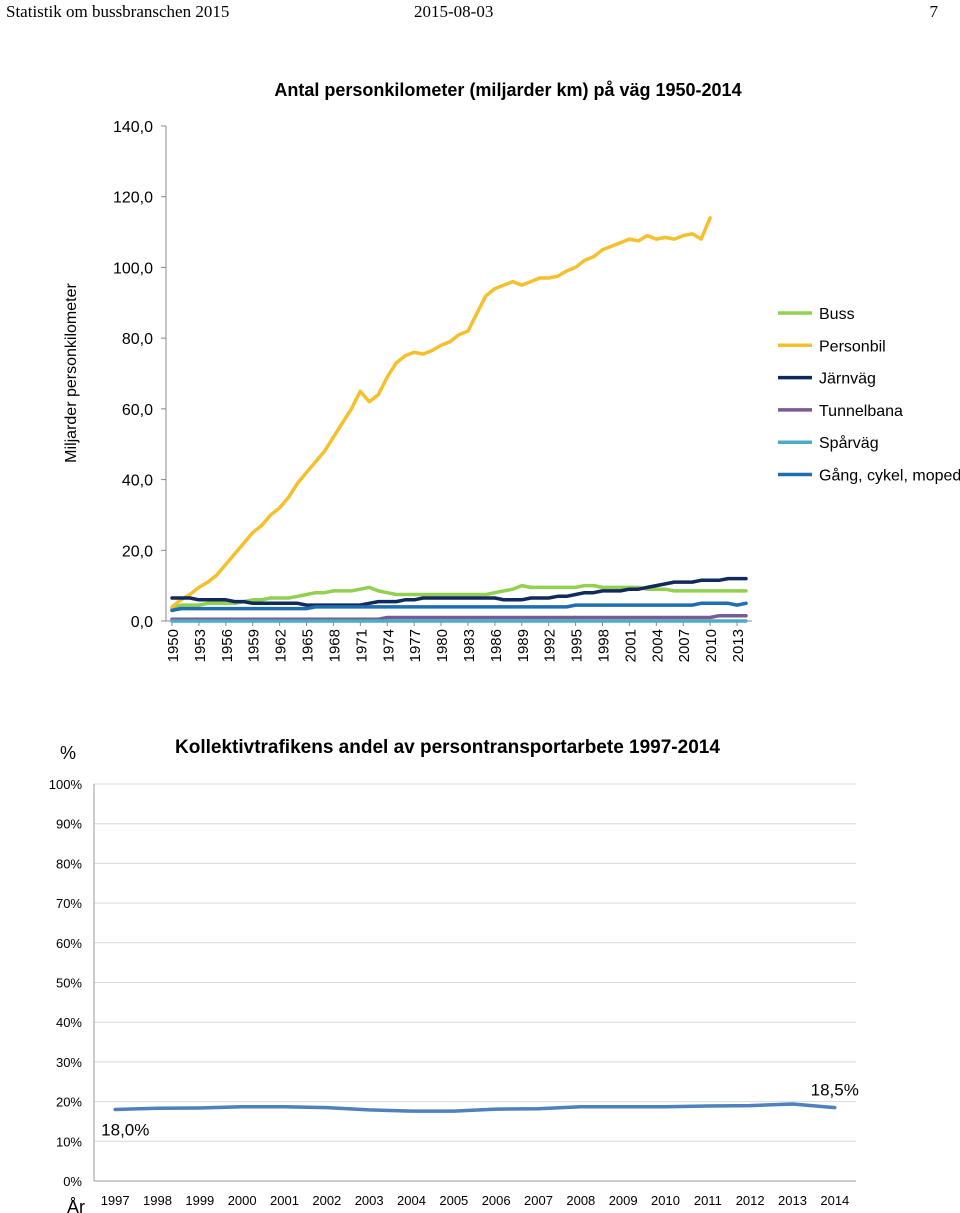 Image resolution: width=960 pixels, height=1213 pixels. What do you see at coordinates (137, 410) in the screenshot?
I see `y-tick-label: 60,0` at bounding box center [137, 410].